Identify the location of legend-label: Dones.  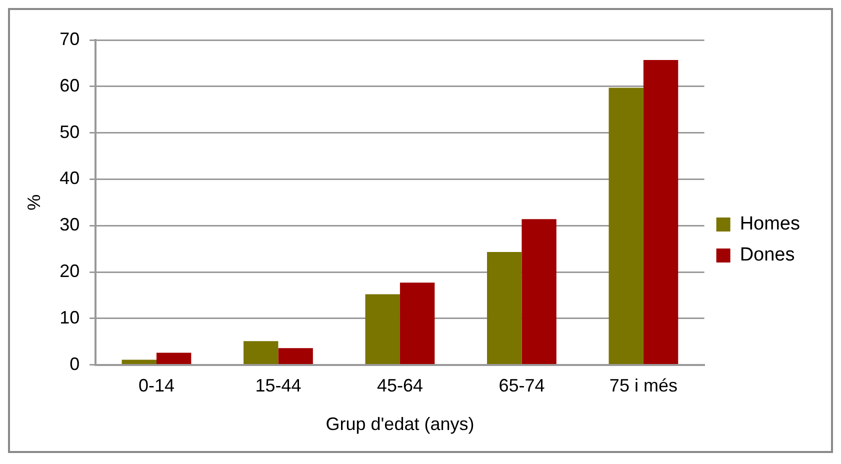
(767, 255).